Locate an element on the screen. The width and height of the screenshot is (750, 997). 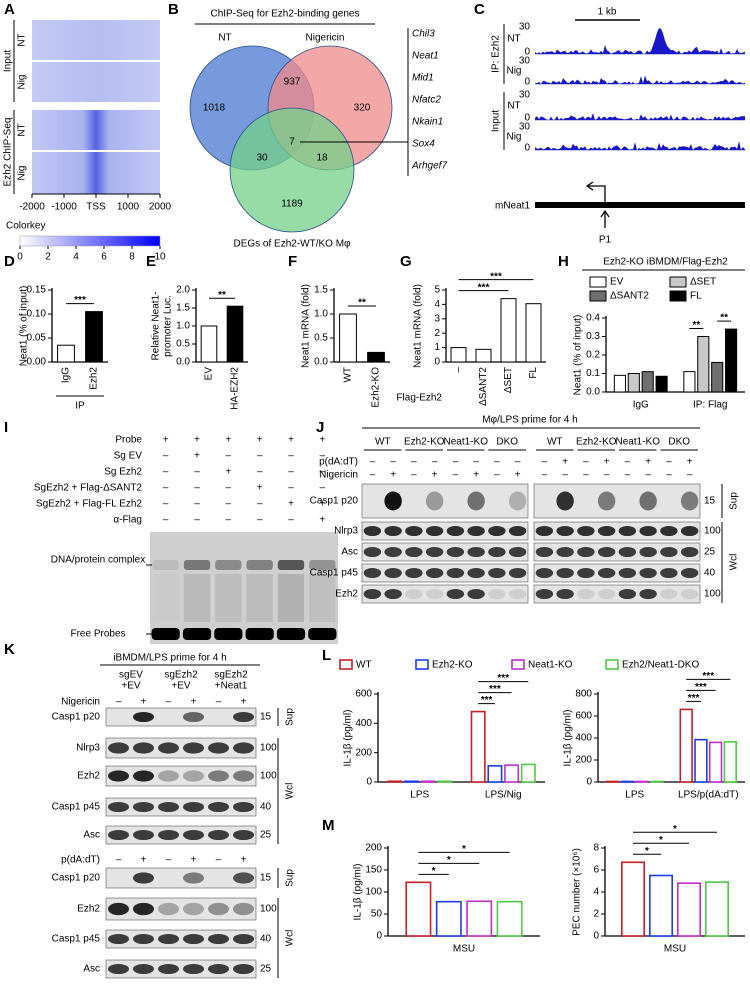
gel-complex-band is located at coordinates (165, 565).